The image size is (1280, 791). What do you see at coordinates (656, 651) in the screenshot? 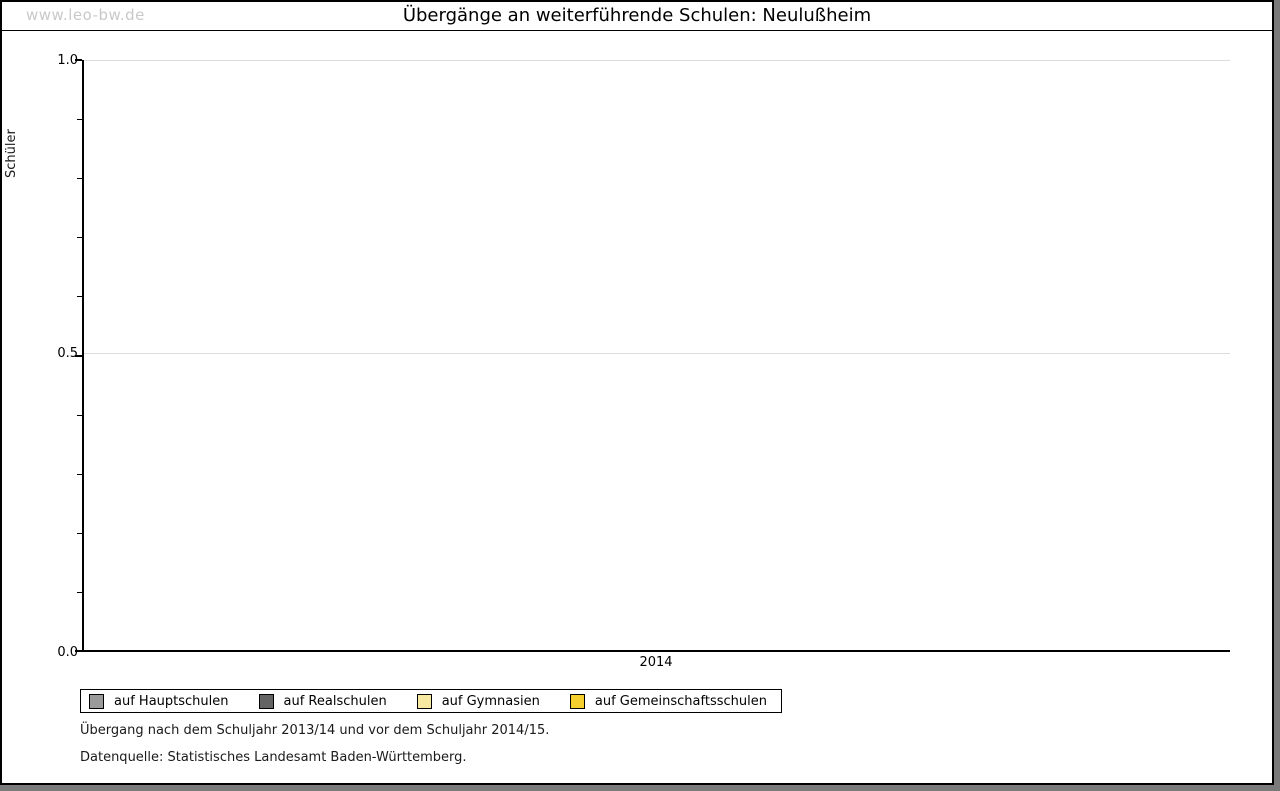
I see `x-axis-line` at bounding box center [656, 651].